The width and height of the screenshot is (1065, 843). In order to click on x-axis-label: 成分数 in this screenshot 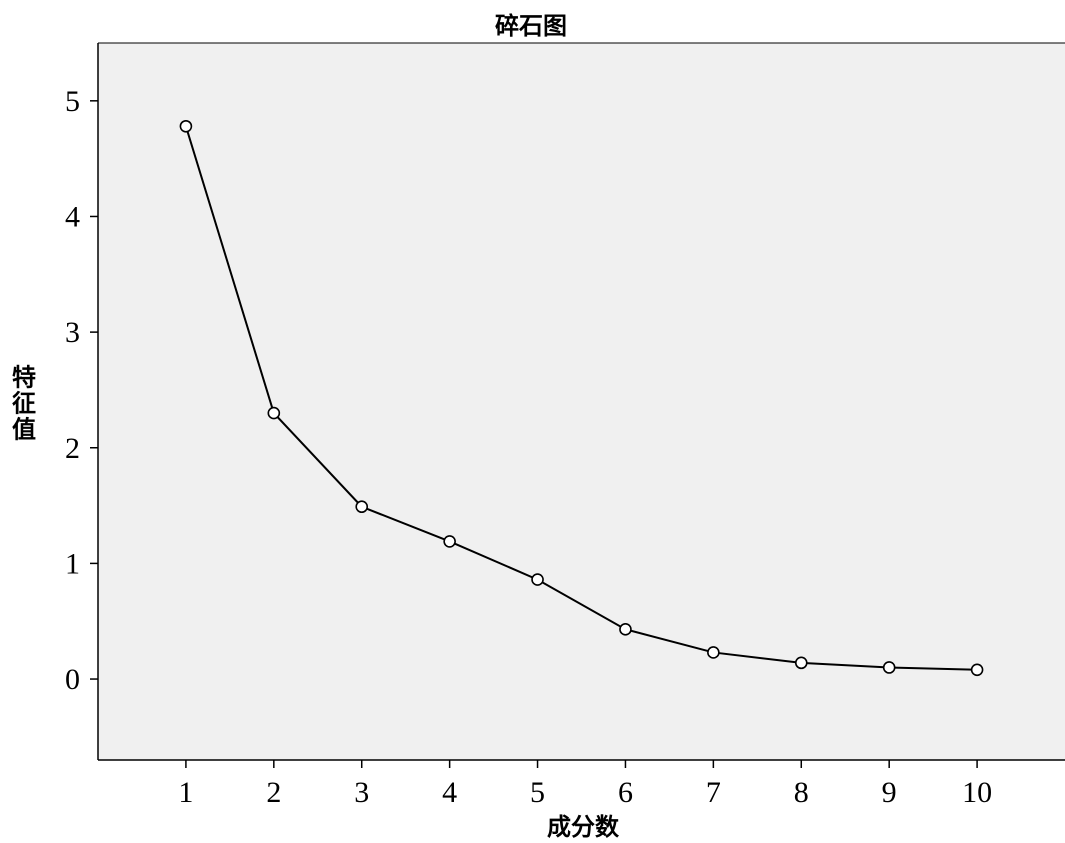, I will do `click(583, 827)`.